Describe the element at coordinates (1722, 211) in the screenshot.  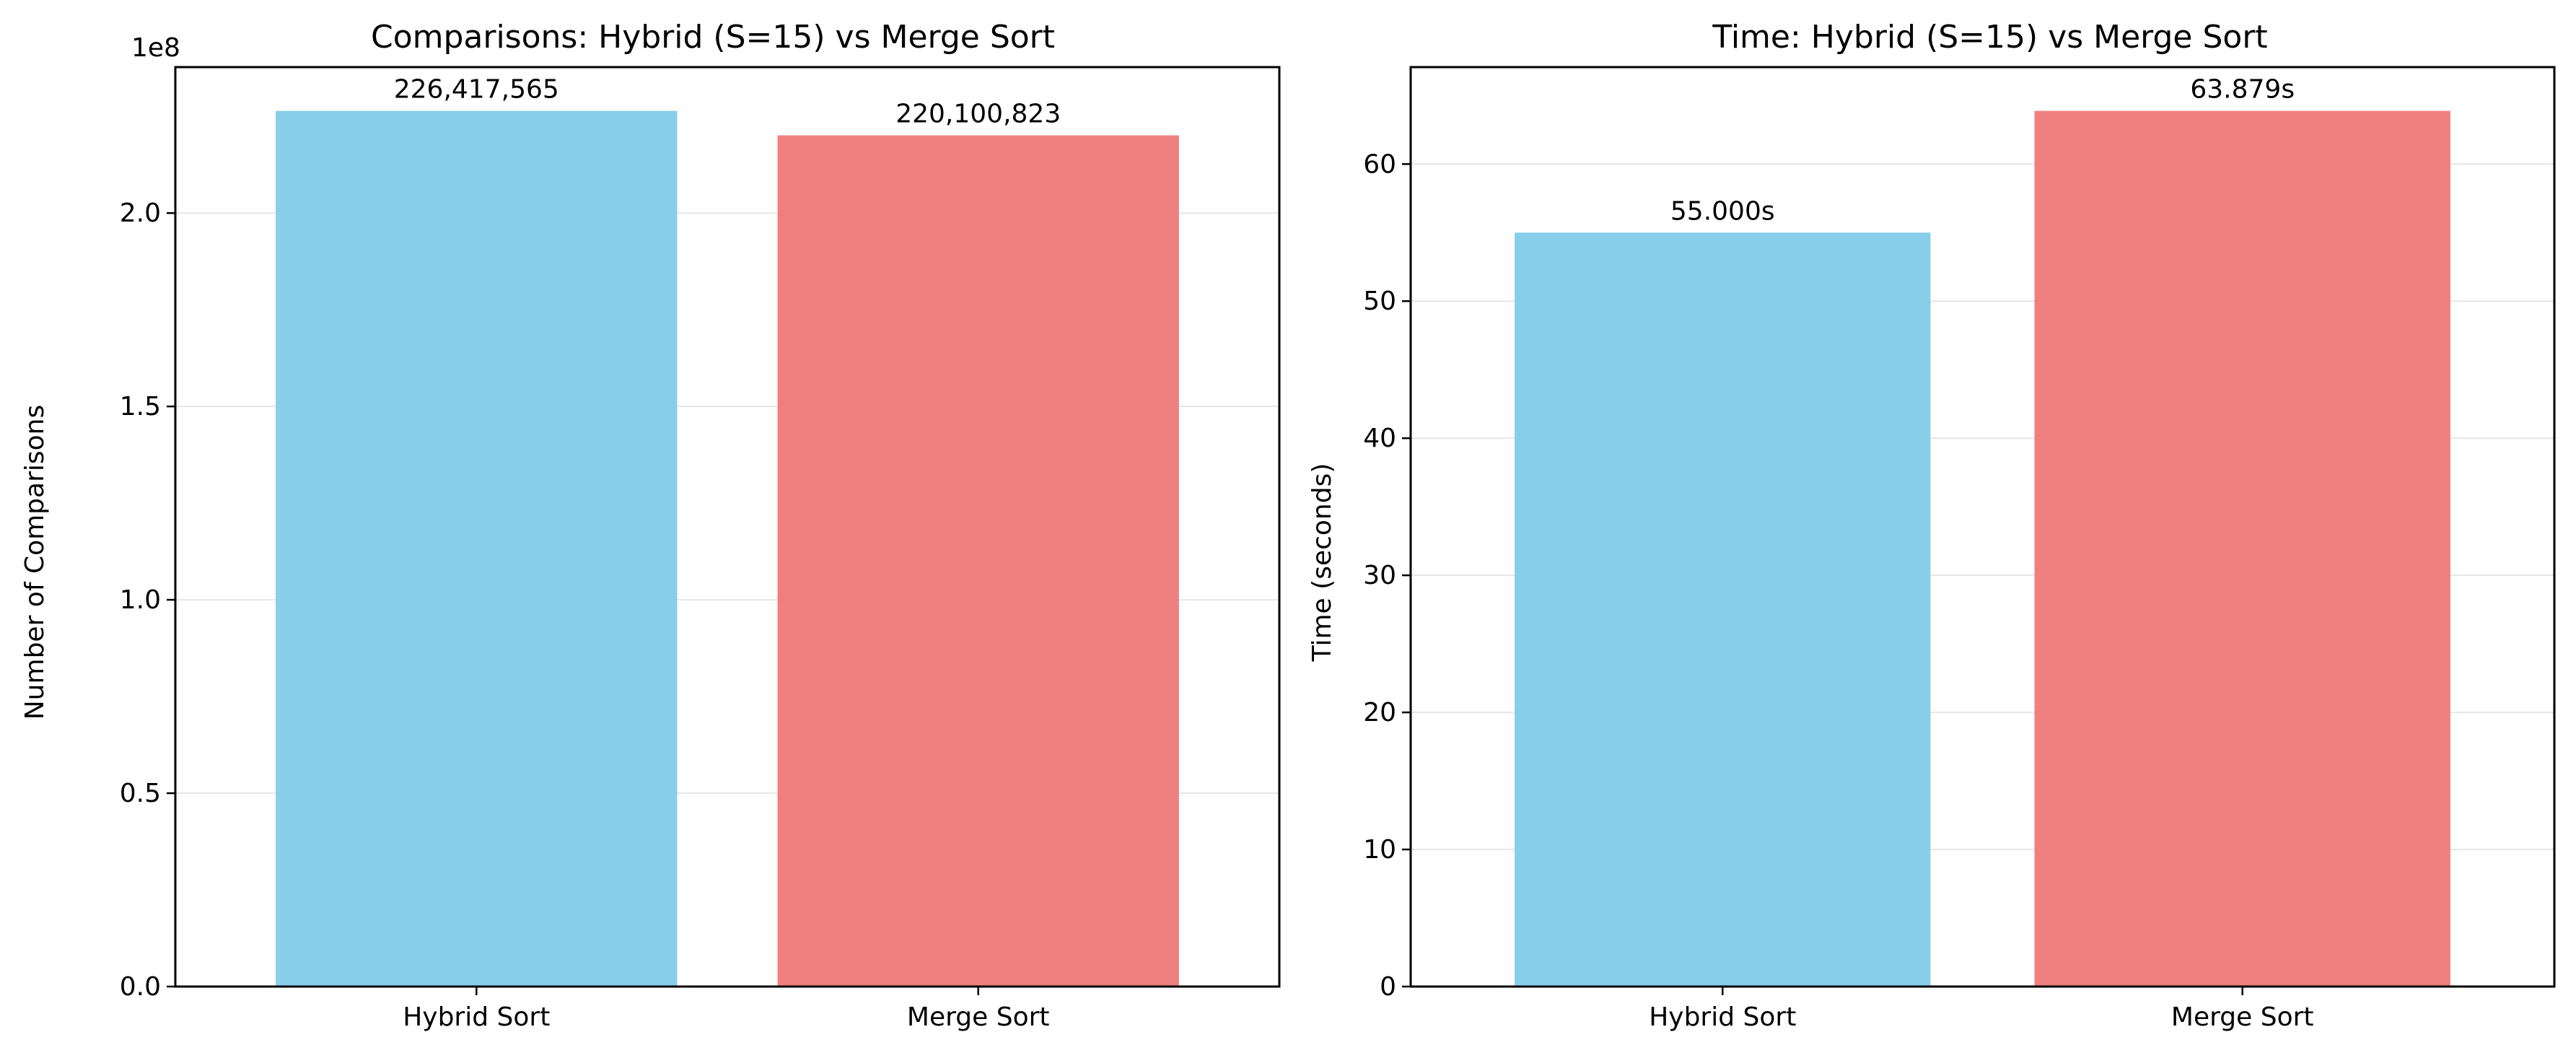
I see `time-data-label: 55.000s` at that location.